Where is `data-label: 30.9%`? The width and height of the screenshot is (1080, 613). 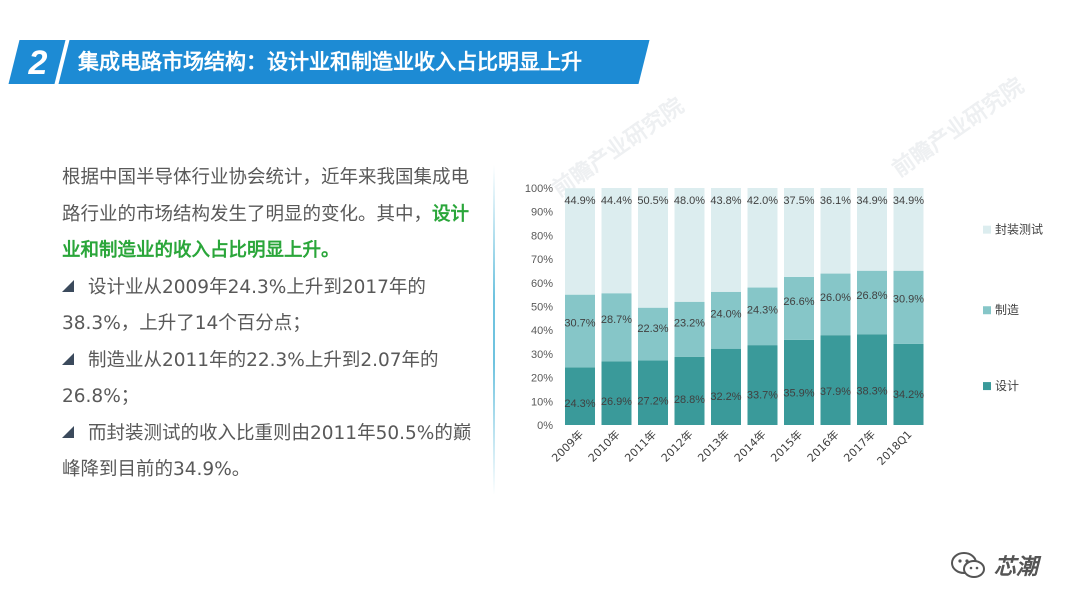 data-label: 30.9% is located at coordinates (908, 300).